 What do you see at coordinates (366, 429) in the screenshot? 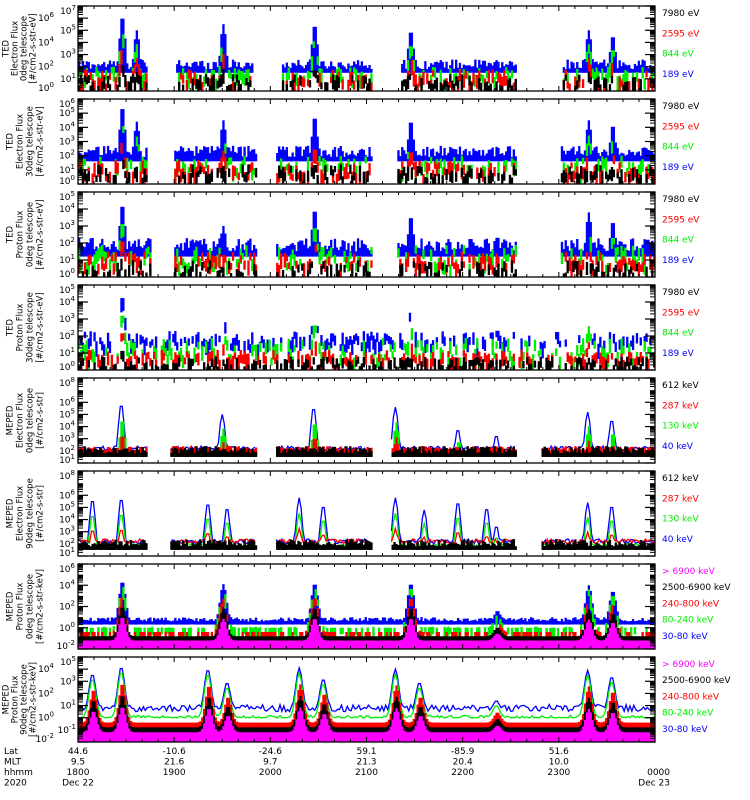
I see `series-line` at bounding box center [366, 429].